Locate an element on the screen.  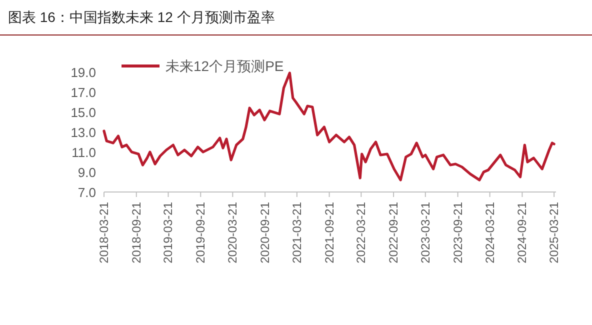
x-tick-label: 2023-09-21 is located at coordinates (457, 233).